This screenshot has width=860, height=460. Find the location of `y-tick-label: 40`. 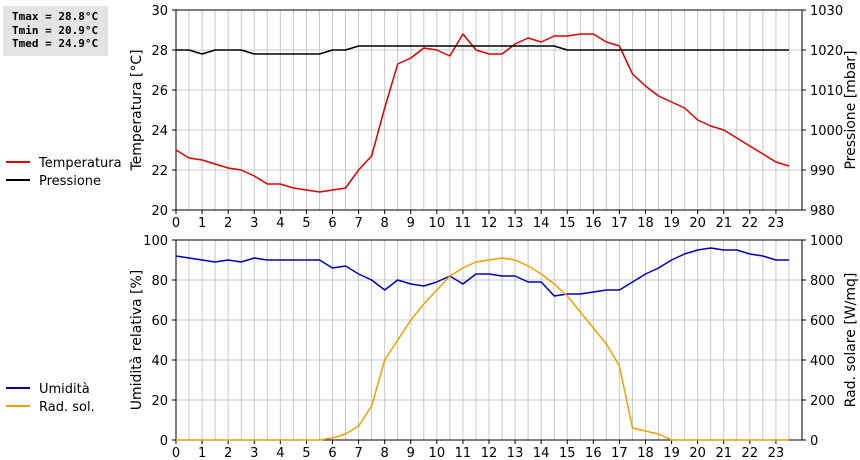

y-tick-label: 40 is located at coordinates (159, 361).